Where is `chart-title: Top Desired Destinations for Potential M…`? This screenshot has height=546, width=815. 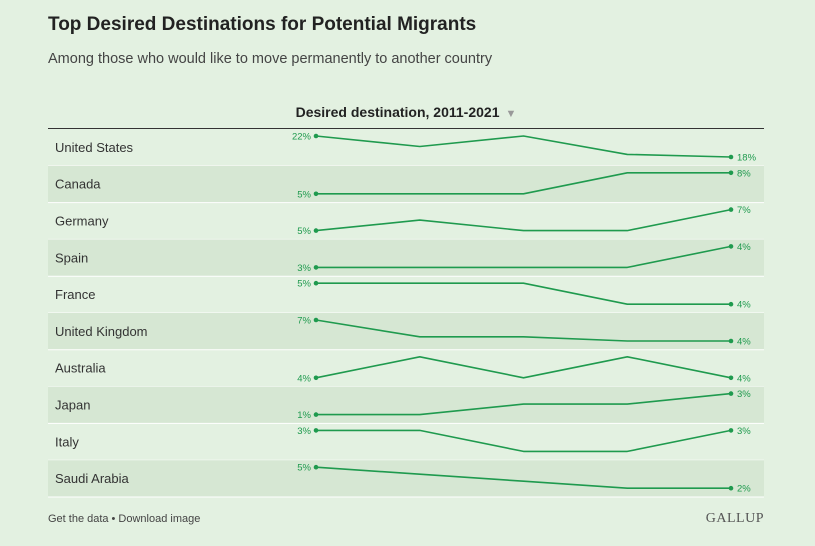 chart-title: Top Desired Destinations for Potential M… is located at coordinates (262, 24).